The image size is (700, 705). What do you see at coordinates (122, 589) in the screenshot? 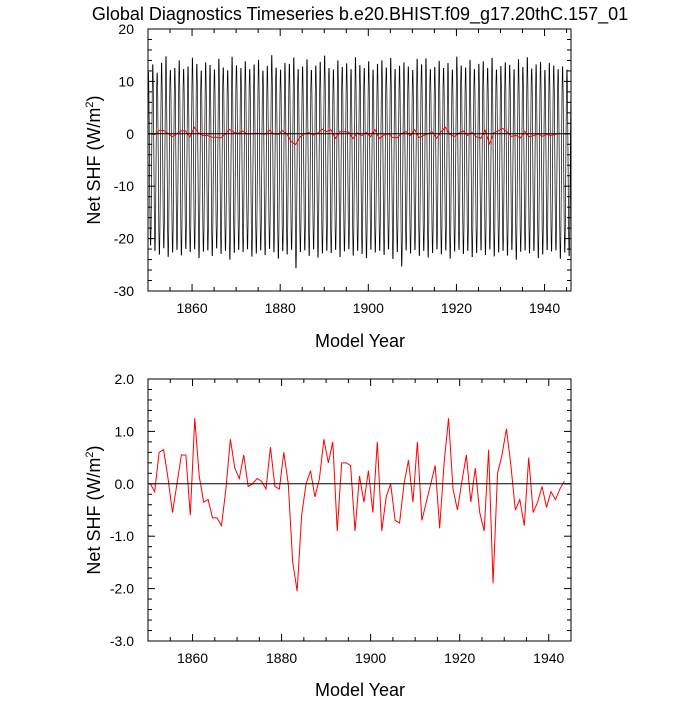
I see `bottom-y-tick-label: -2.0` at bounding box center [122, 589].